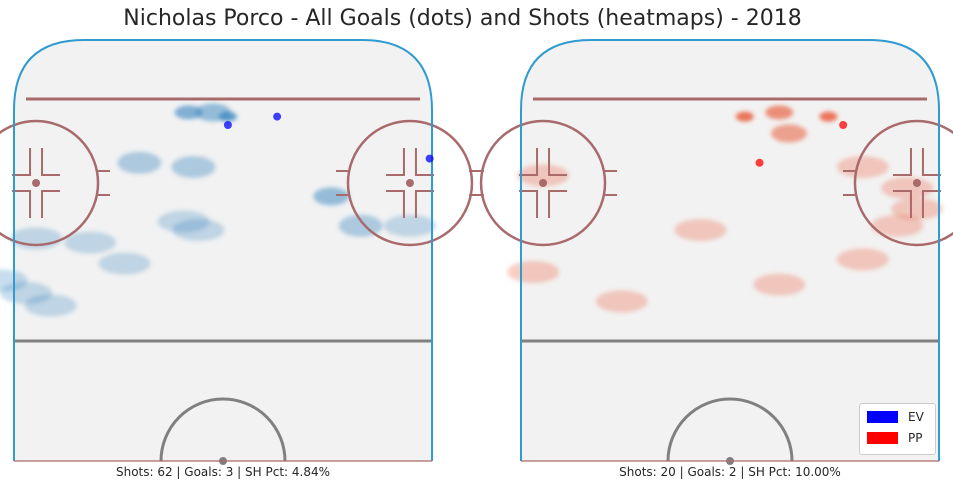  I want to click on legend-entry-pp: PP, so click(894, 438).